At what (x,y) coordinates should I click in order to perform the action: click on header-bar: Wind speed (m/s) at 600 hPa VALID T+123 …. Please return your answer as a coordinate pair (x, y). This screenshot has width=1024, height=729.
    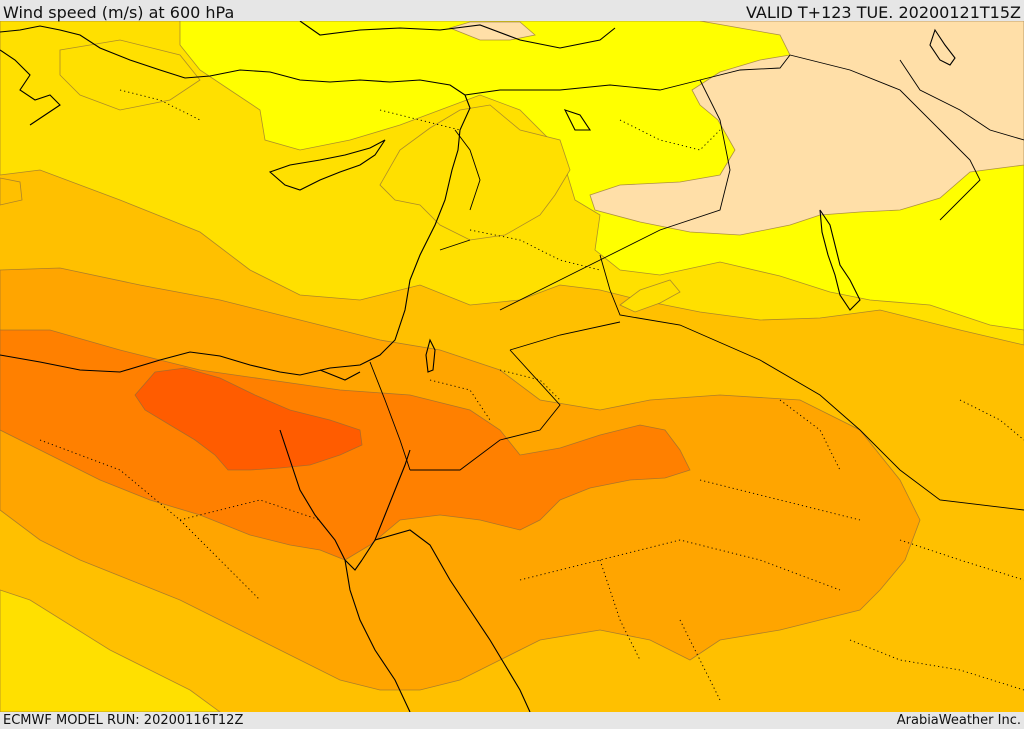
    Looking at the image, I should click on (512, 11).